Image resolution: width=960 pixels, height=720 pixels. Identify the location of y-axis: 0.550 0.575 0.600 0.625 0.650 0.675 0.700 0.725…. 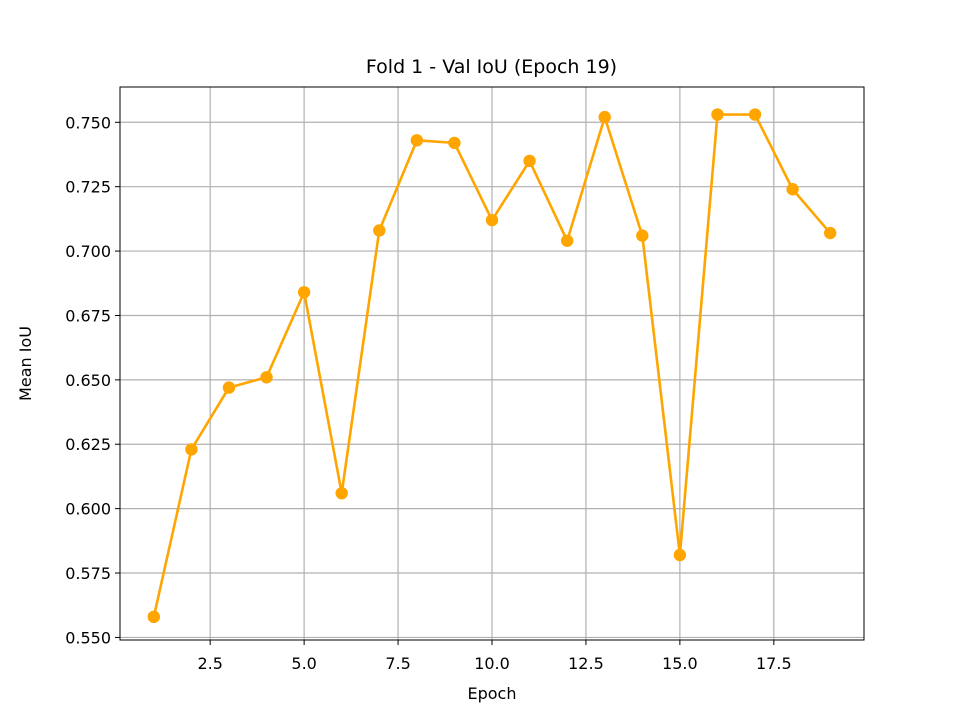
(92, 380).